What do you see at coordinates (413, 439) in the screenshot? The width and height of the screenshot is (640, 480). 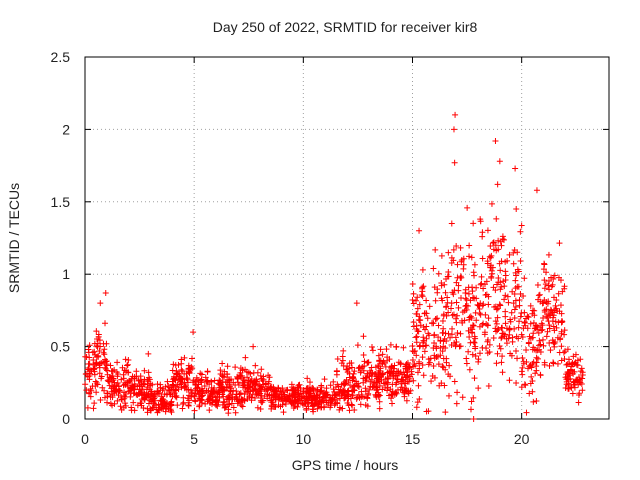 I see `x-tick-label: 15` at bounding box center [413, 439].